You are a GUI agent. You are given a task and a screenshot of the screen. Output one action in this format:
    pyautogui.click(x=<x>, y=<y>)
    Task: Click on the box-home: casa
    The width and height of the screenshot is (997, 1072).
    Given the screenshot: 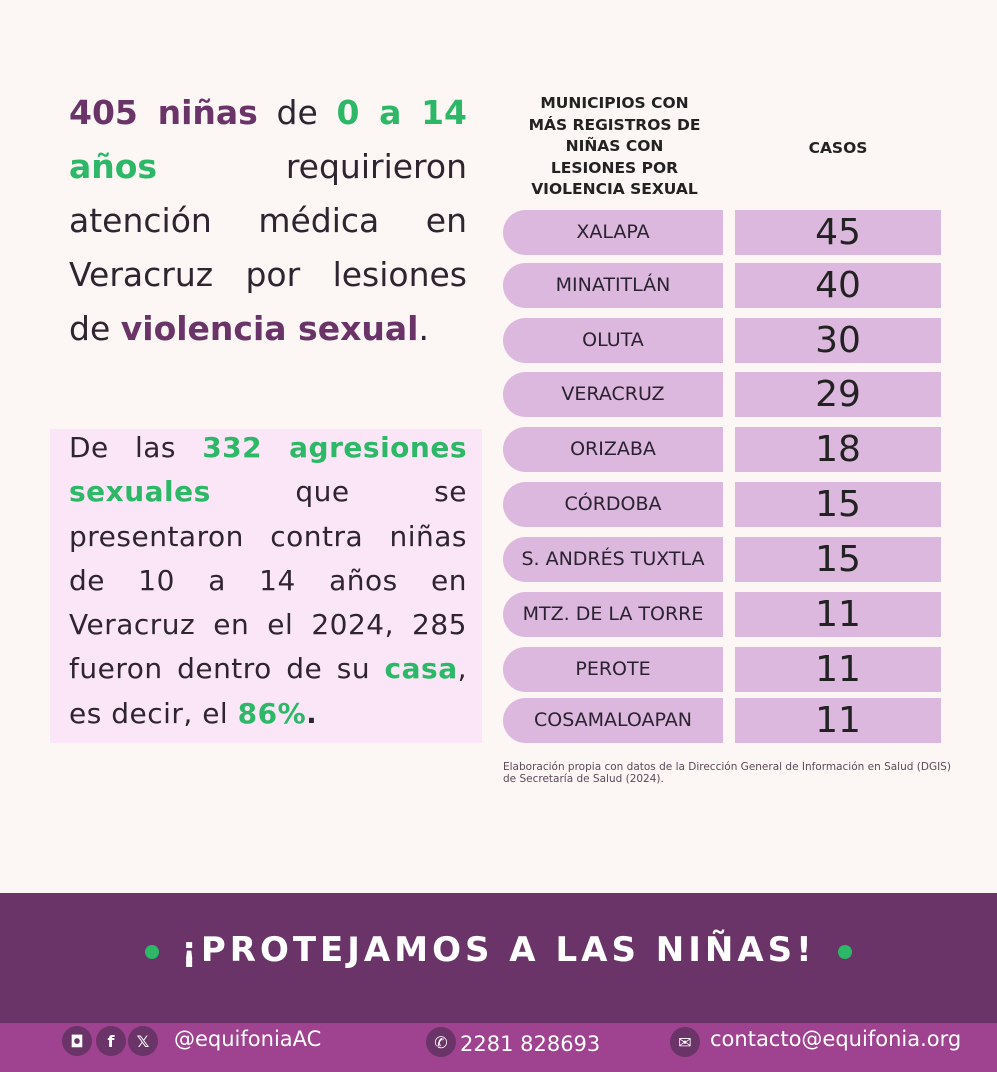 What is the action you would take?
    pyautogui.click(x=421, y=669)
    